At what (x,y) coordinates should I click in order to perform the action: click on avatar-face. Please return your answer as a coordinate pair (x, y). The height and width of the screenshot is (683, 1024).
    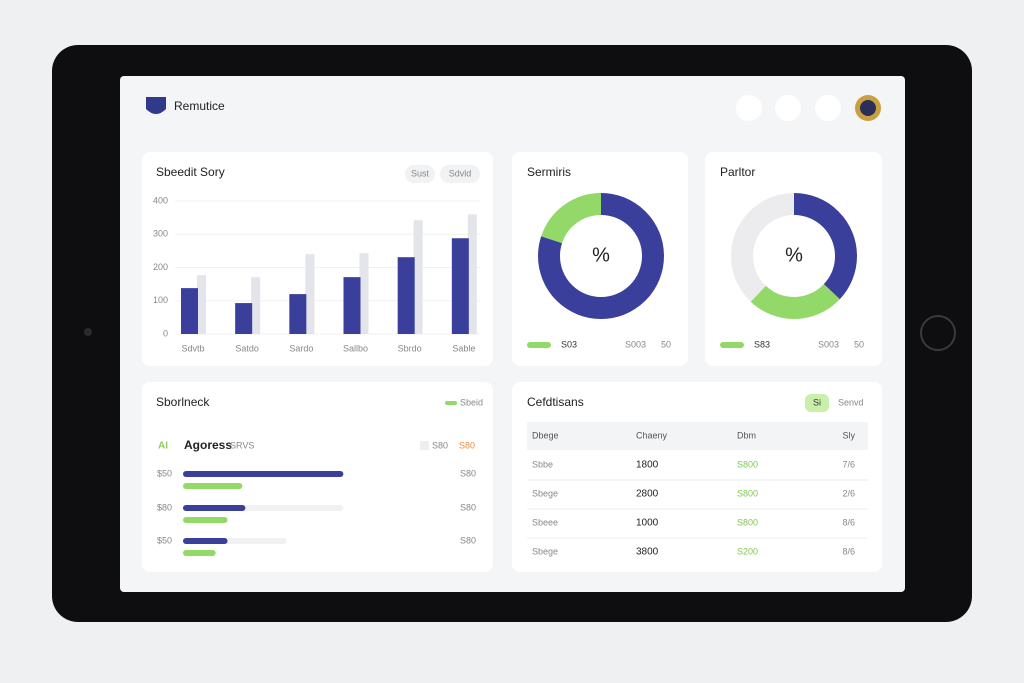
    Looking at the image, I should click on (868, 108).